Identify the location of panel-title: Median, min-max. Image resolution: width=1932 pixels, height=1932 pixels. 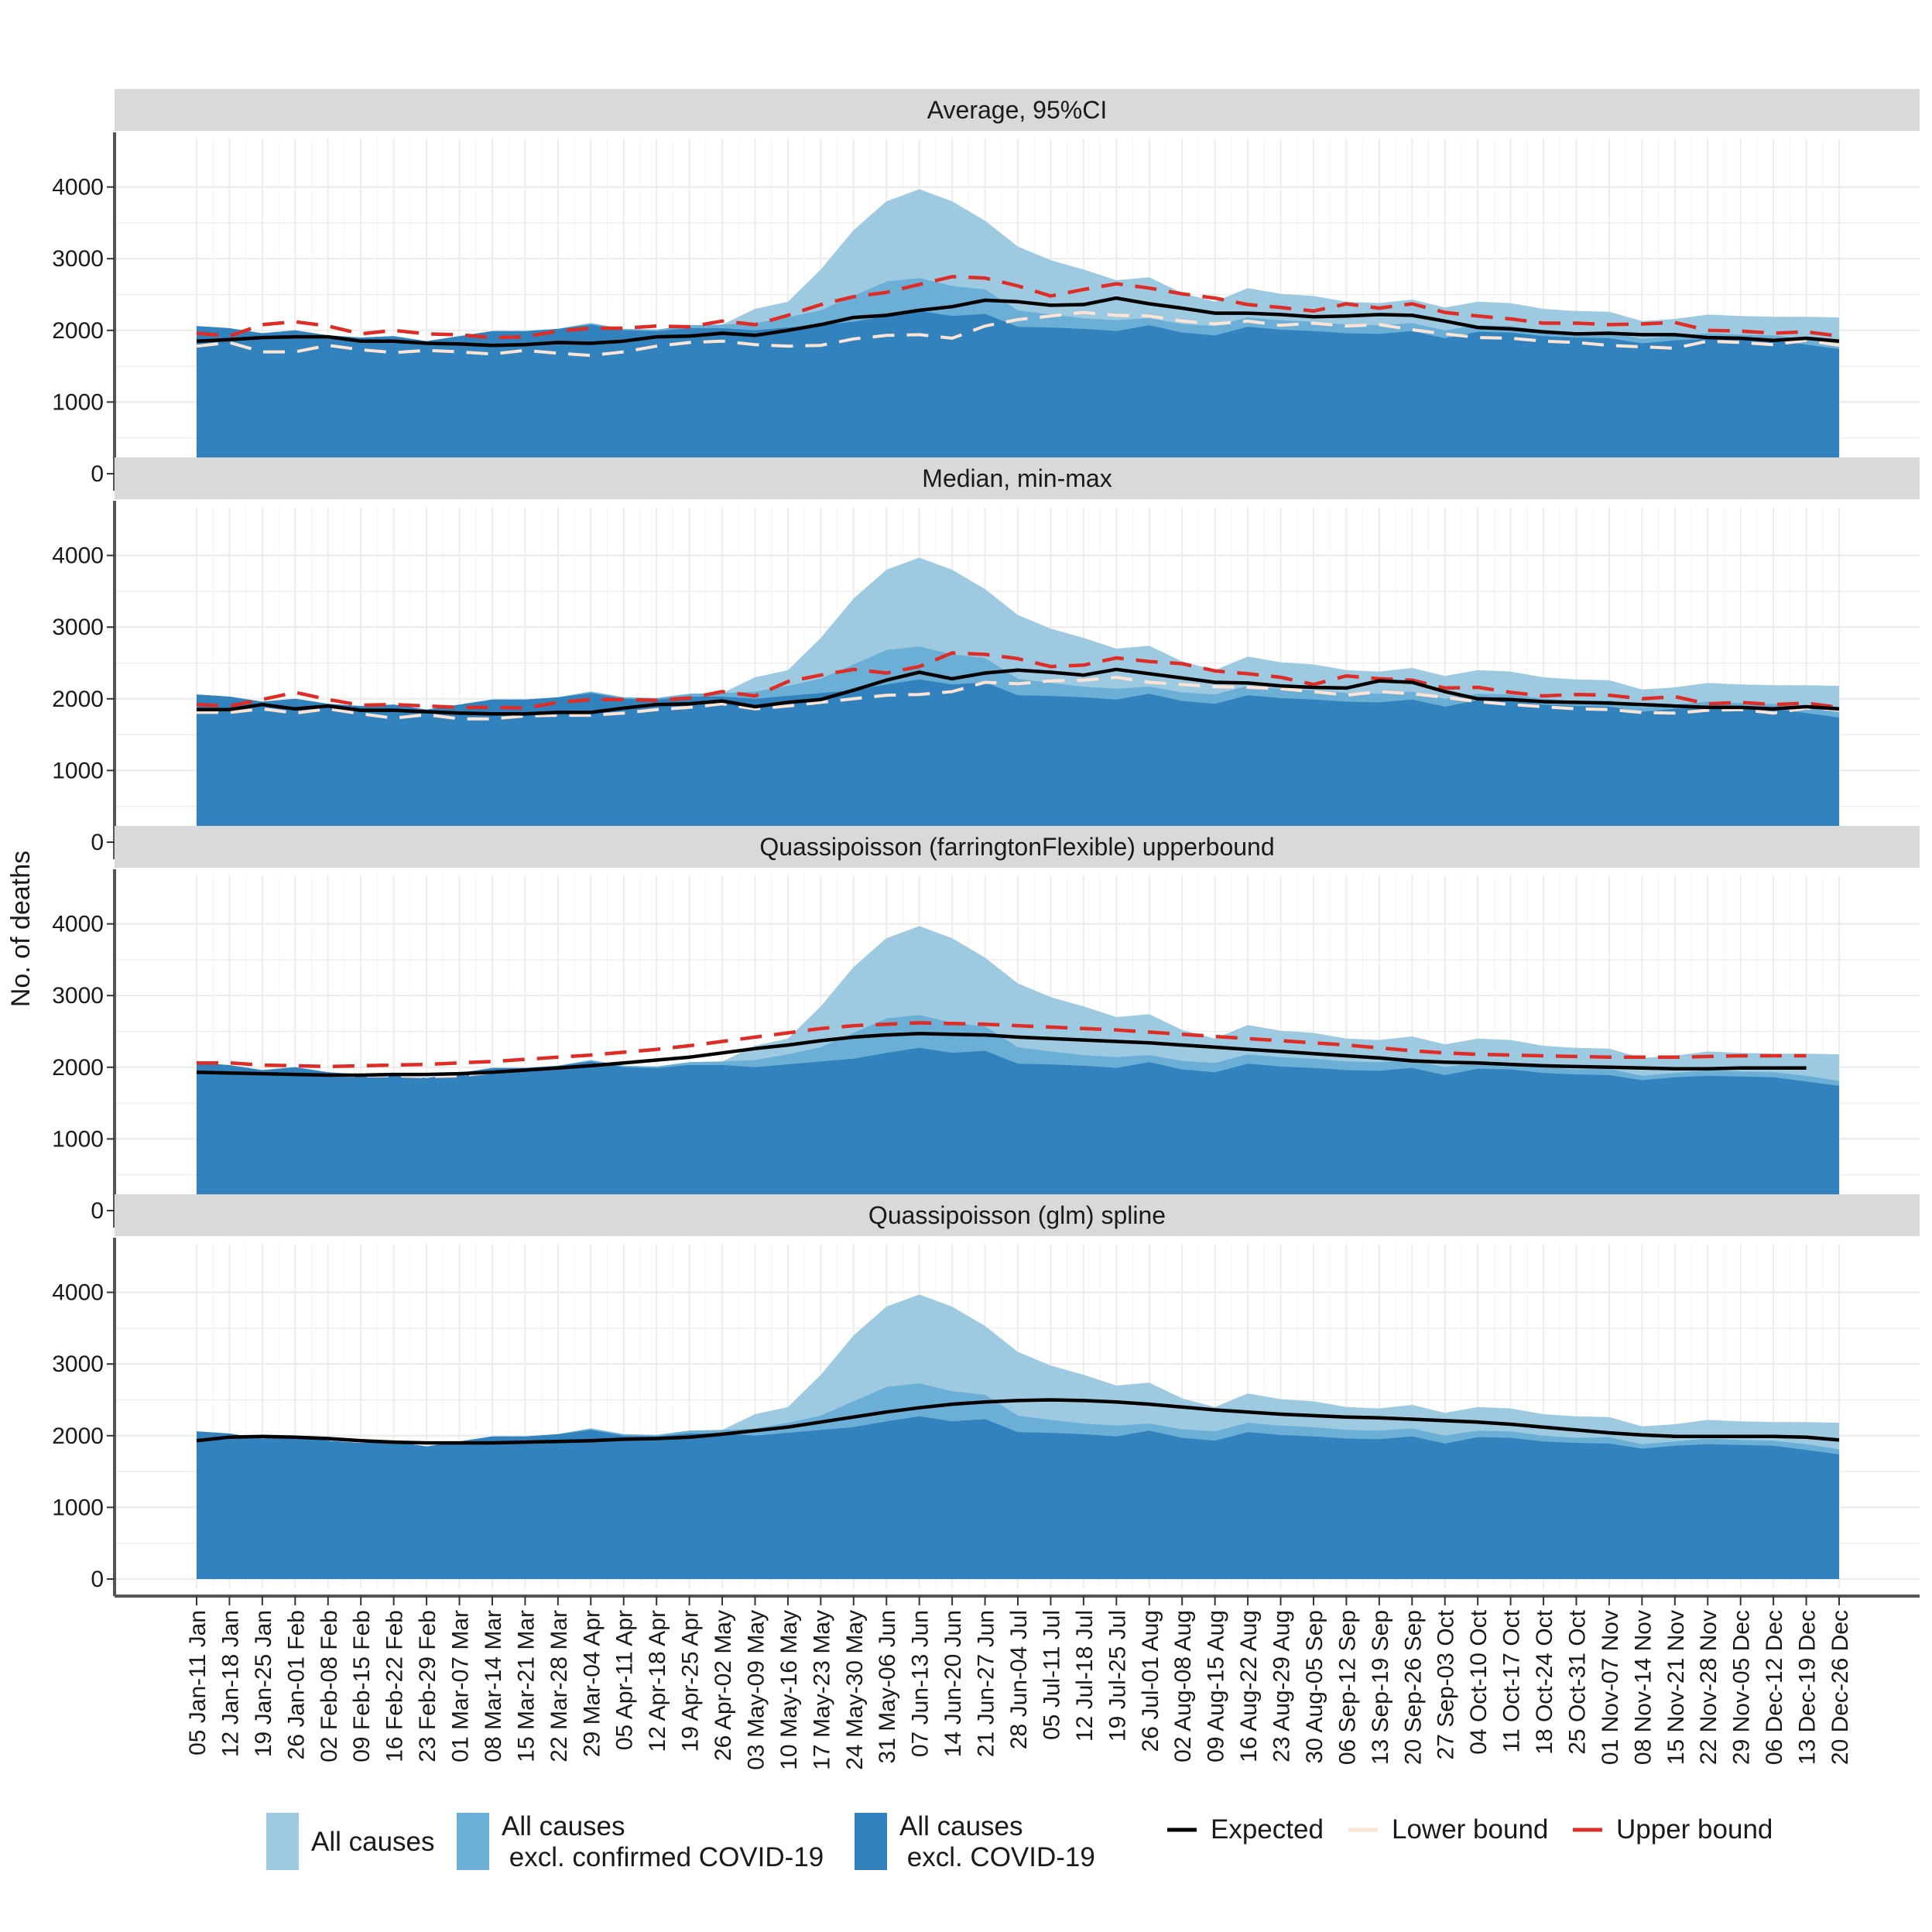
(1017, 478).